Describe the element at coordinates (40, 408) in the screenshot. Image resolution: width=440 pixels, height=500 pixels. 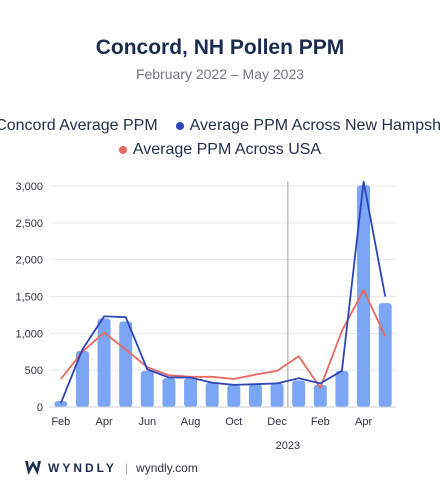
I see `y-tick-label: 0` at that location.